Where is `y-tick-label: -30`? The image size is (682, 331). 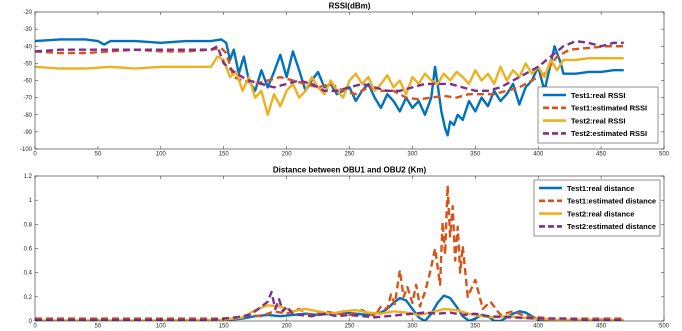 y-tick-label: -30 is located at coordinates (27, 30).